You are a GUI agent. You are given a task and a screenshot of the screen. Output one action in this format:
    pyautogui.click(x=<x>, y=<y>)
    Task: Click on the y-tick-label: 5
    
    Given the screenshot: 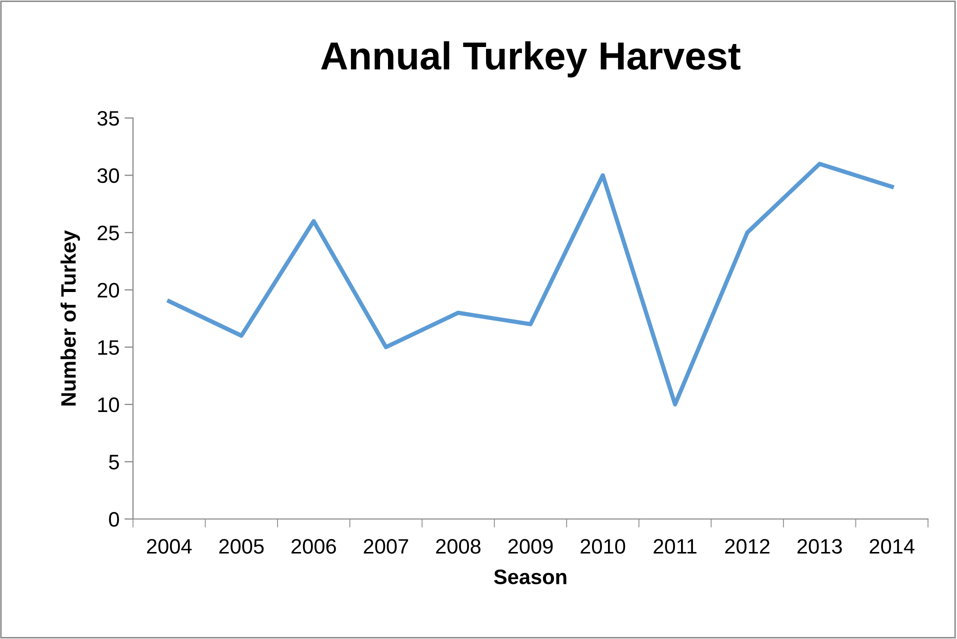 What is the action you would take?
    pyautogui.click(x=114, y=462)
    